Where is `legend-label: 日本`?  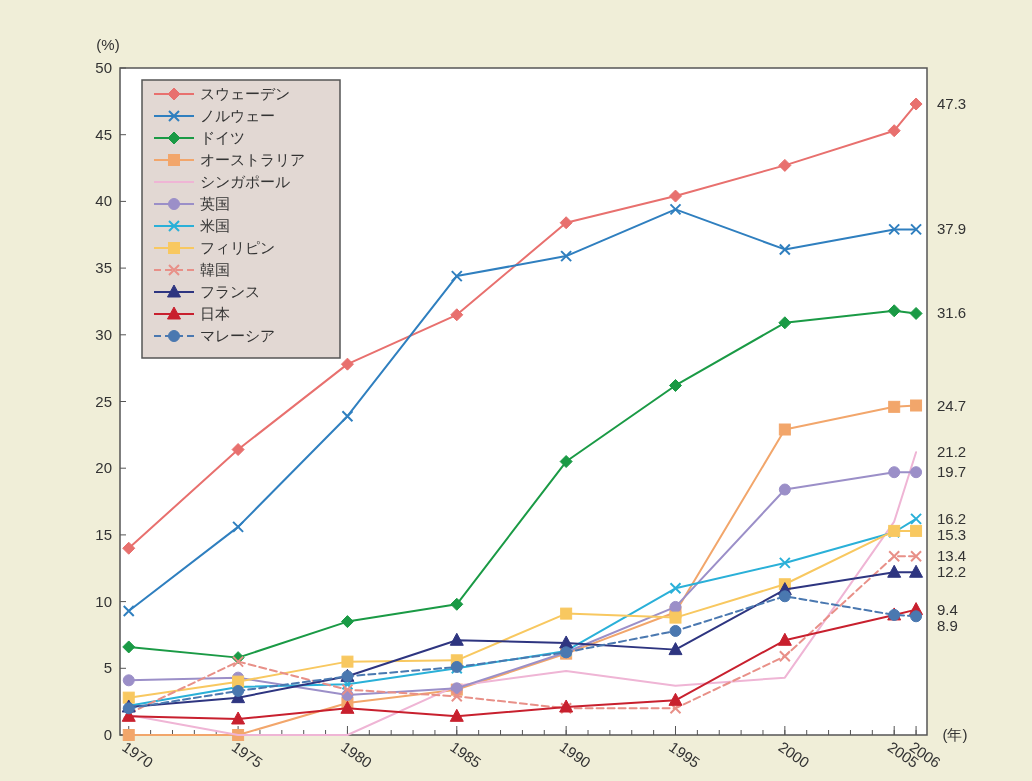 legend-label: 日本 is located at coordinates (215, 313).